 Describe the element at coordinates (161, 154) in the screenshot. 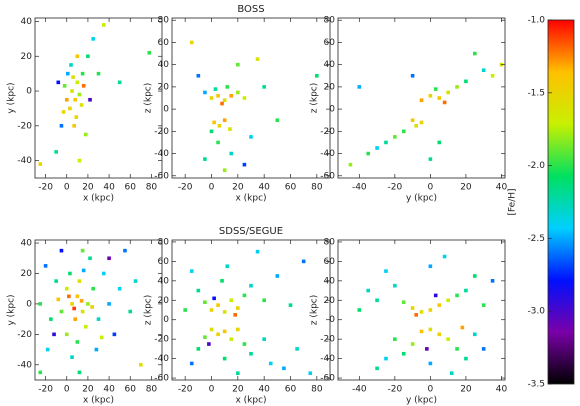

I see `y-tick-label: -40` at that location.